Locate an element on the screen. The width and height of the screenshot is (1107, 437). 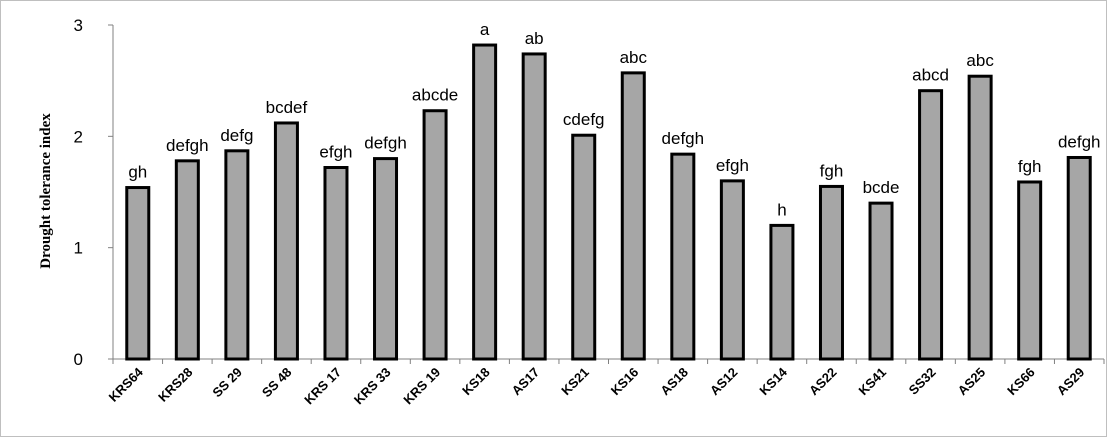
x-tick-label: KRS 33 is located at coordinates (372, 386).